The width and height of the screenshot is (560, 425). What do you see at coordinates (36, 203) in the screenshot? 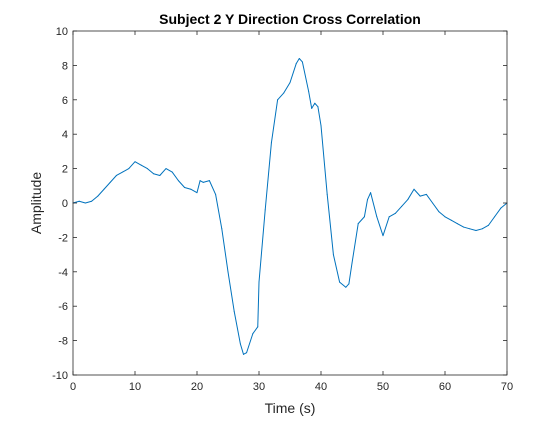
I see `y-axis-label: Amplitude` at bounding box center [36, 203].